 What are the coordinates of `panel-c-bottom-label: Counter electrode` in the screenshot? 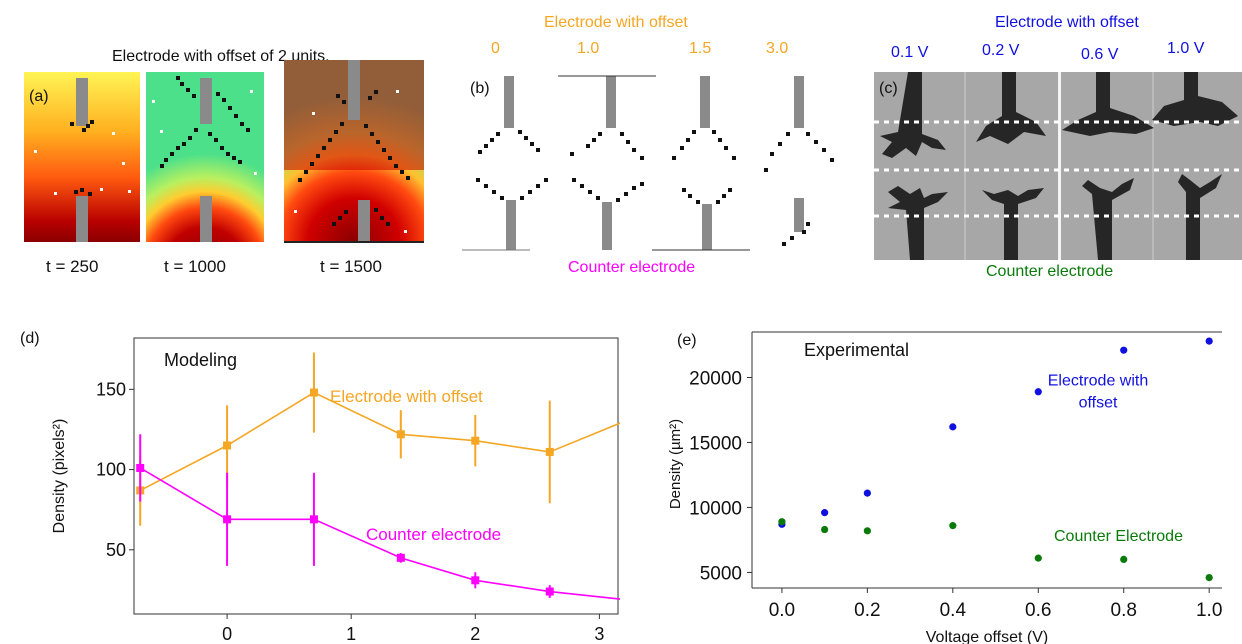 It's located at (1050, 271).